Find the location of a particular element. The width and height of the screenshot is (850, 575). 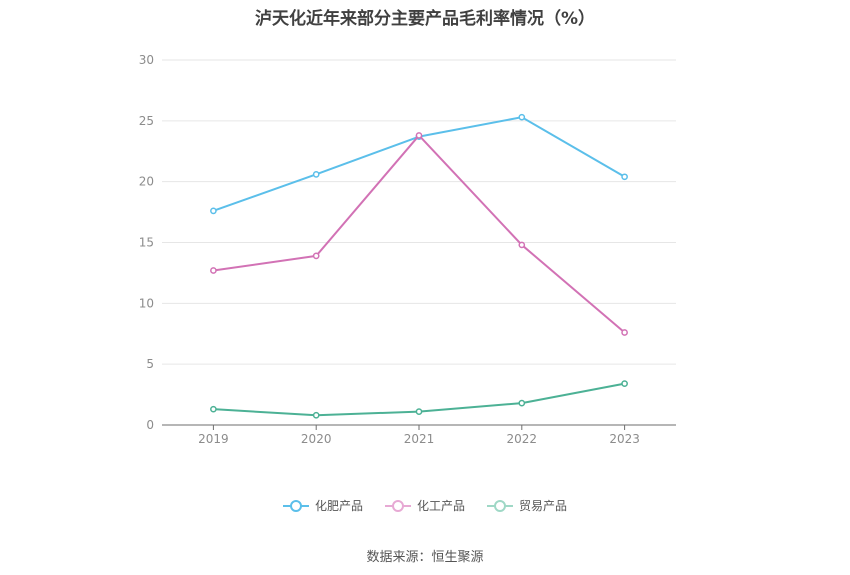

x-axis: 2019 2020 2021 2022 2023 is located at coordinates (419, 435).